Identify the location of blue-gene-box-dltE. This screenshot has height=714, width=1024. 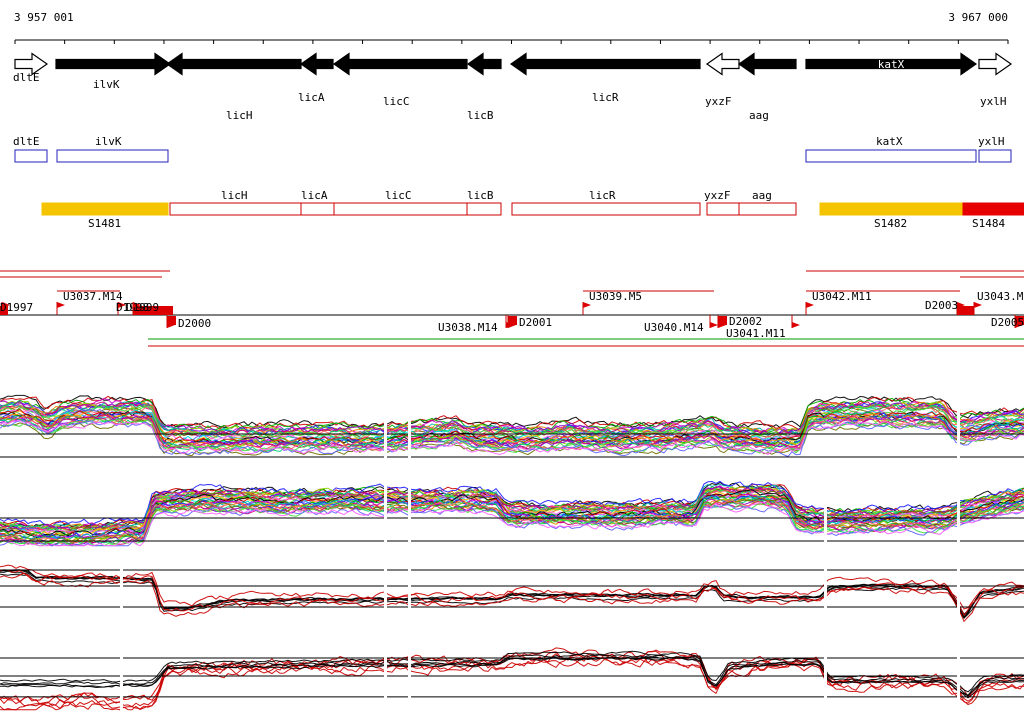
(31, 156).